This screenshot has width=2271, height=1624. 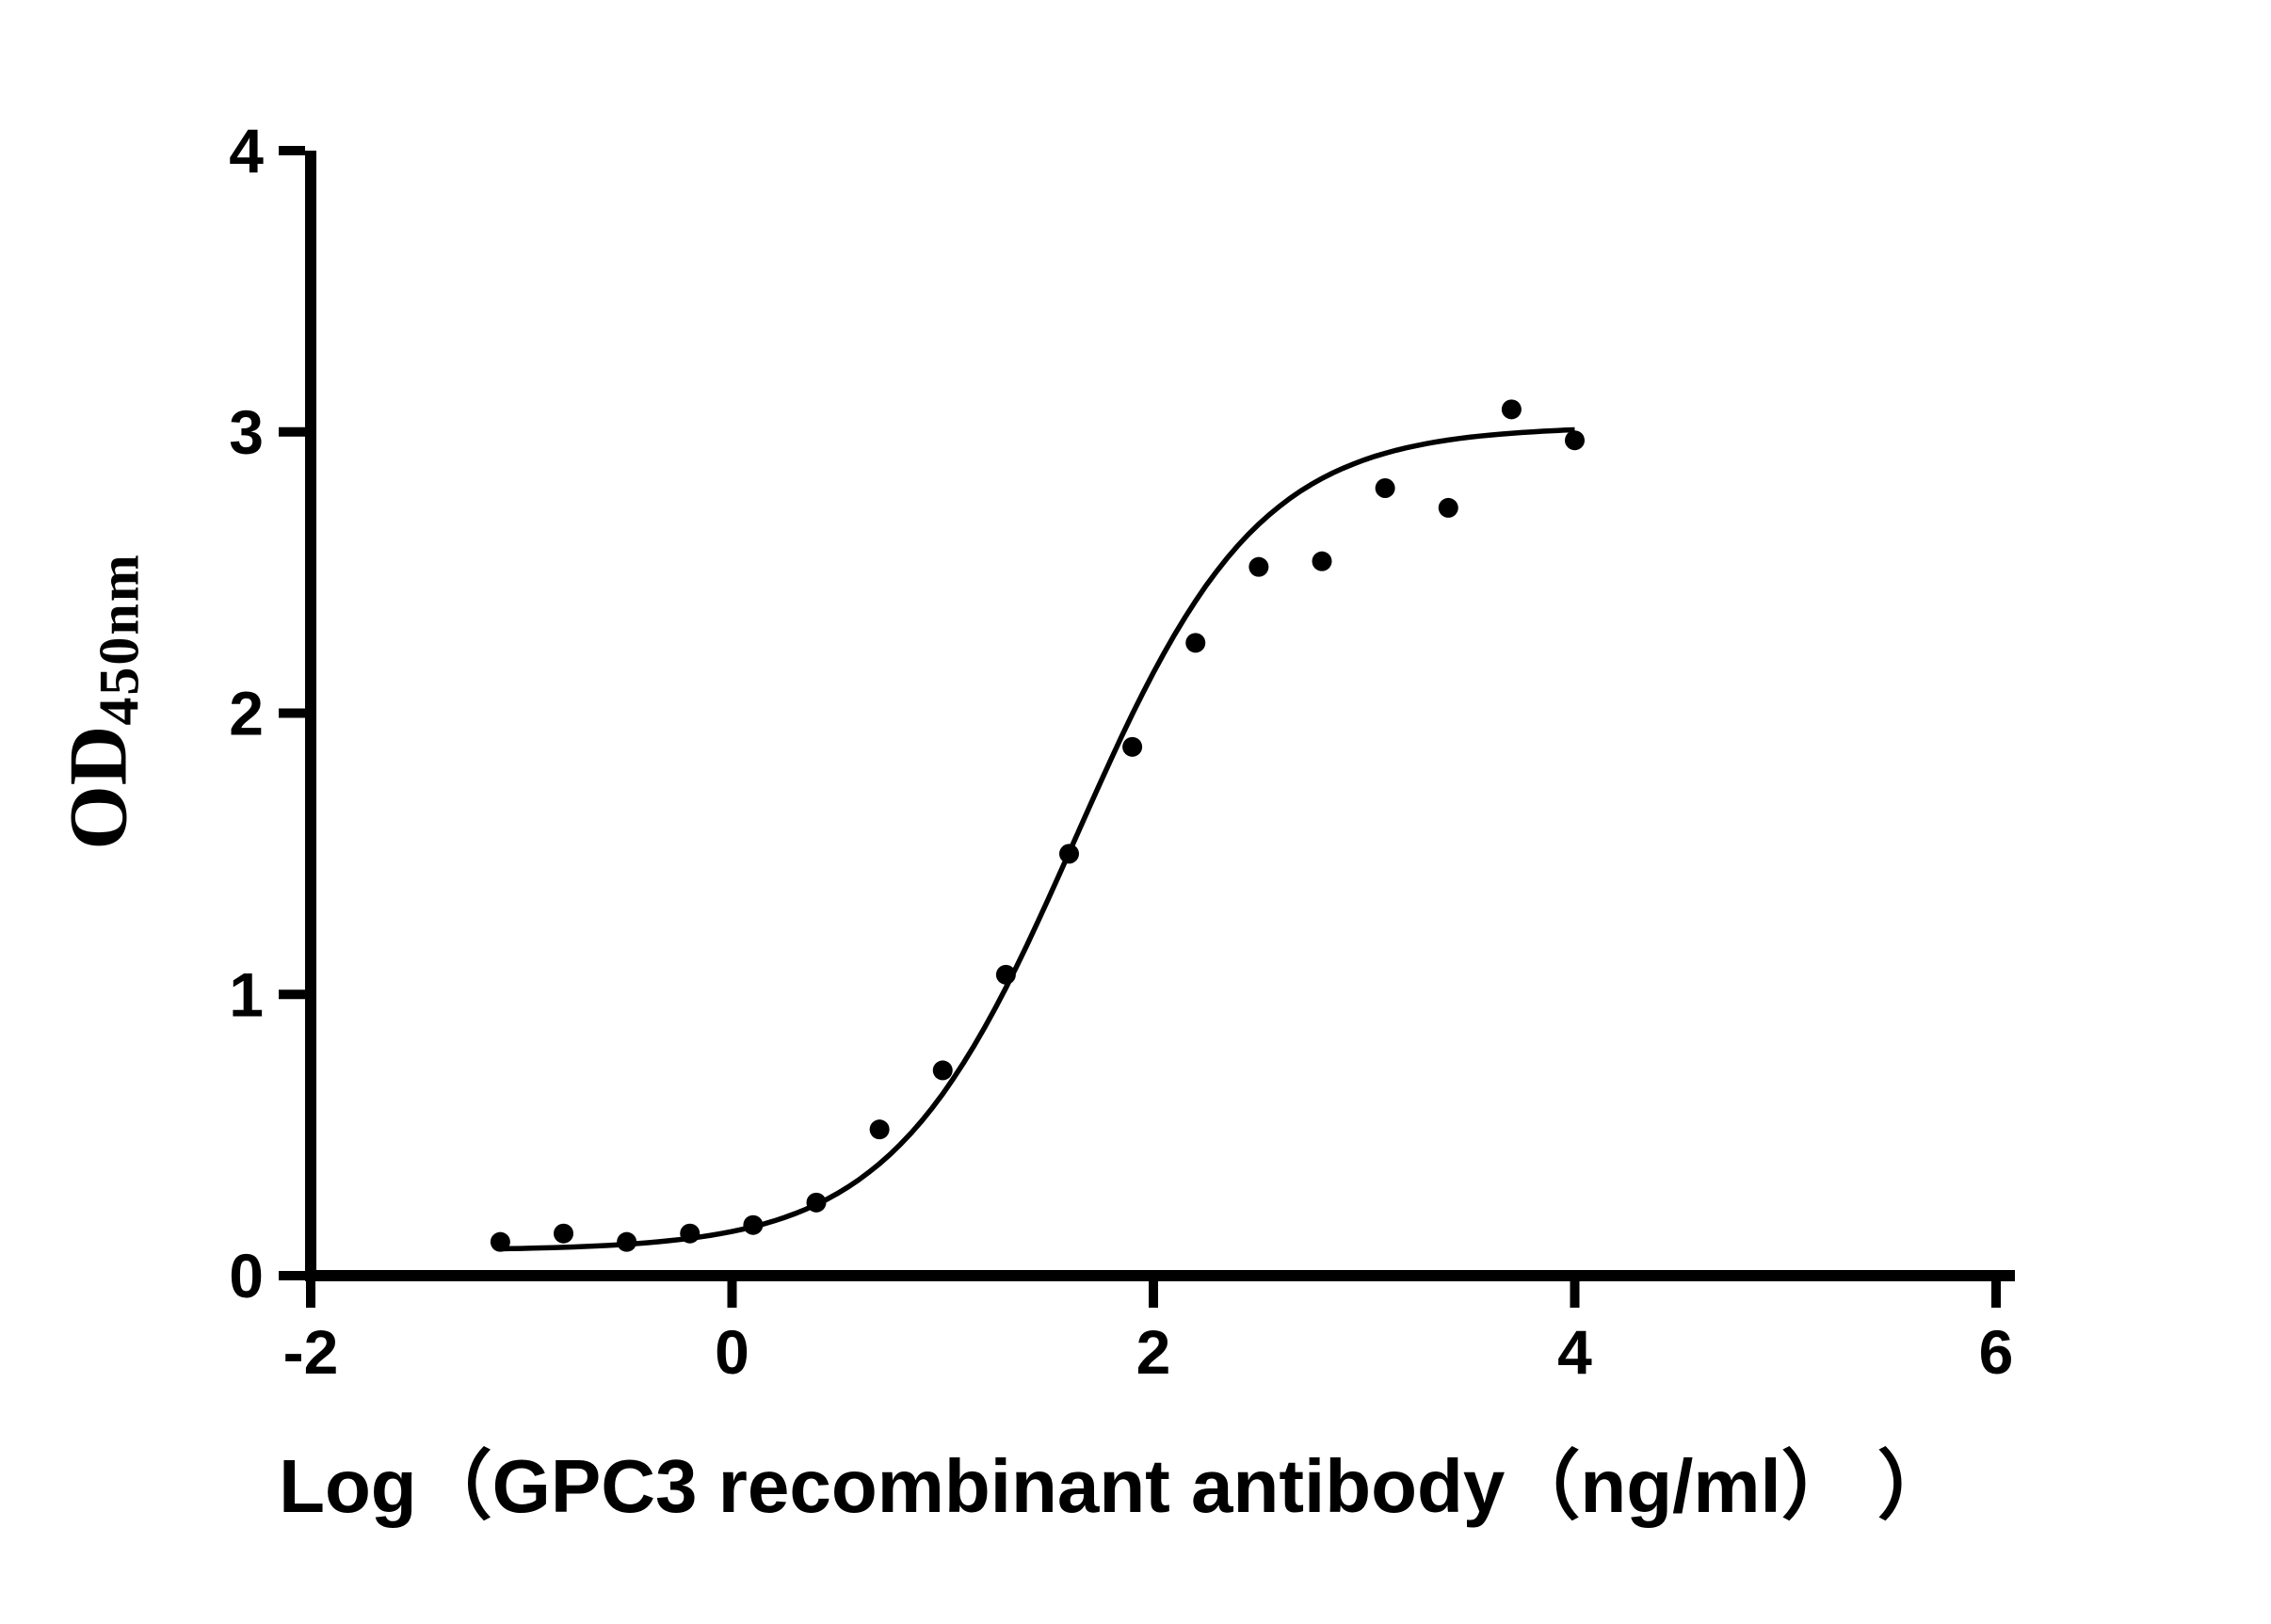 What do you see at coordinates (1153, 1352) in the screenshot?
I see `x-tick-label: 2` at bounding box center [1153, 1352].